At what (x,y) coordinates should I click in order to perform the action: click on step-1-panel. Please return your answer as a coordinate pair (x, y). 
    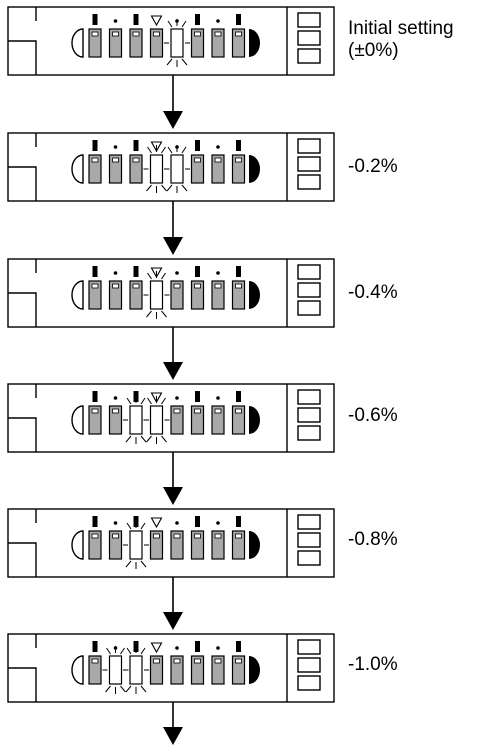
    Looking at the image, I should click on (171, 67).